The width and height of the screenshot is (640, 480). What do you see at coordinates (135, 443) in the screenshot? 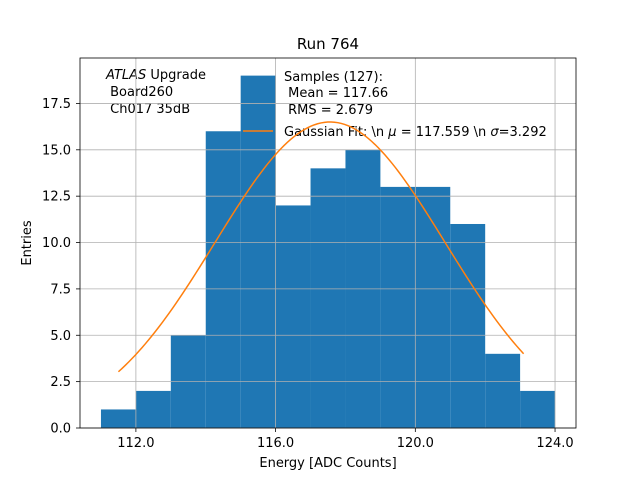
I see `x-tick-label: 112.0` at bounding box center [135, 443].